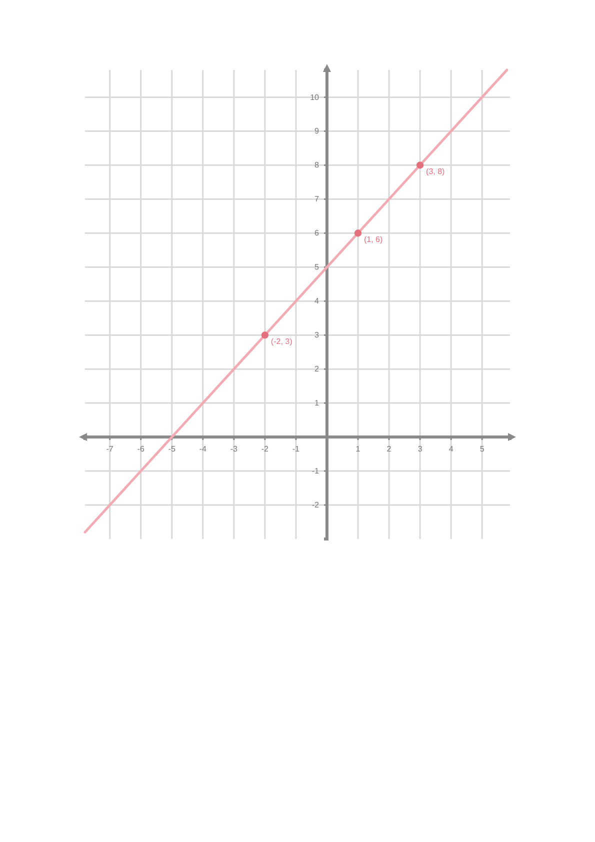 Image resolution: width=595 pixels, height=842 pixels. I want to click on x-tick-label: 2, so click(389, 449).